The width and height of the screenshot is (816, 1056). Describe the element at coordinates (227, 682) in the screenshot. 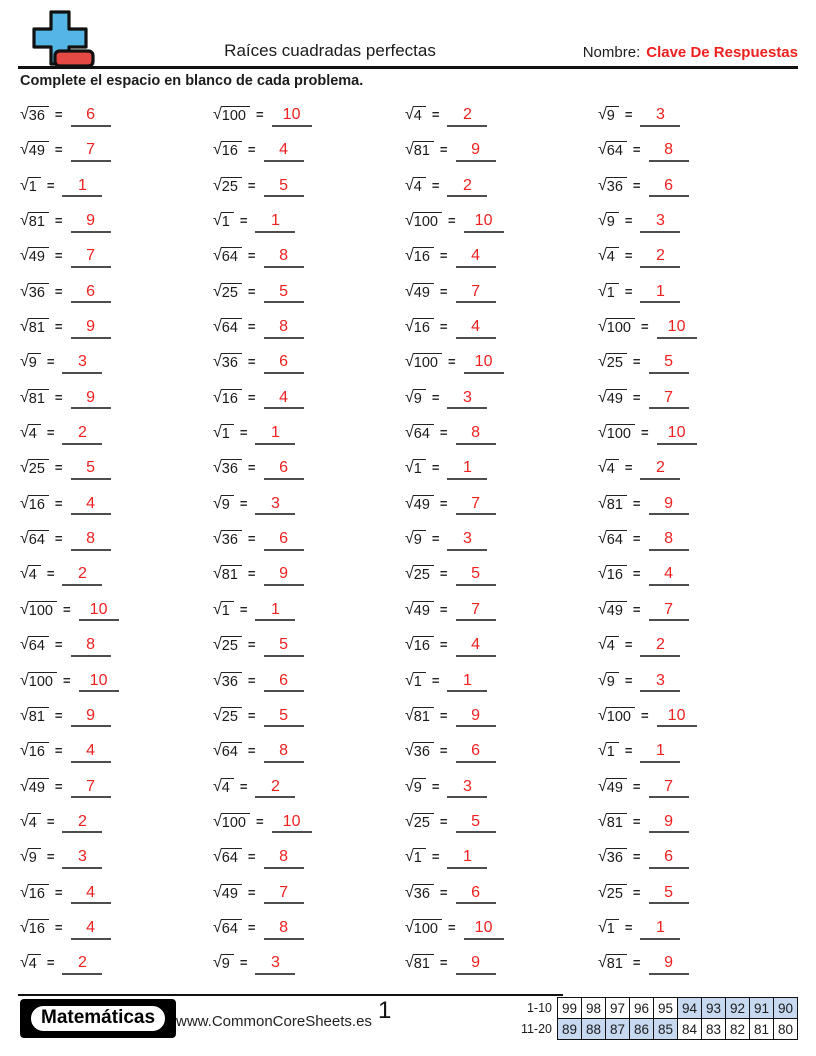

I see `radical-expression: √ 36` at that location.